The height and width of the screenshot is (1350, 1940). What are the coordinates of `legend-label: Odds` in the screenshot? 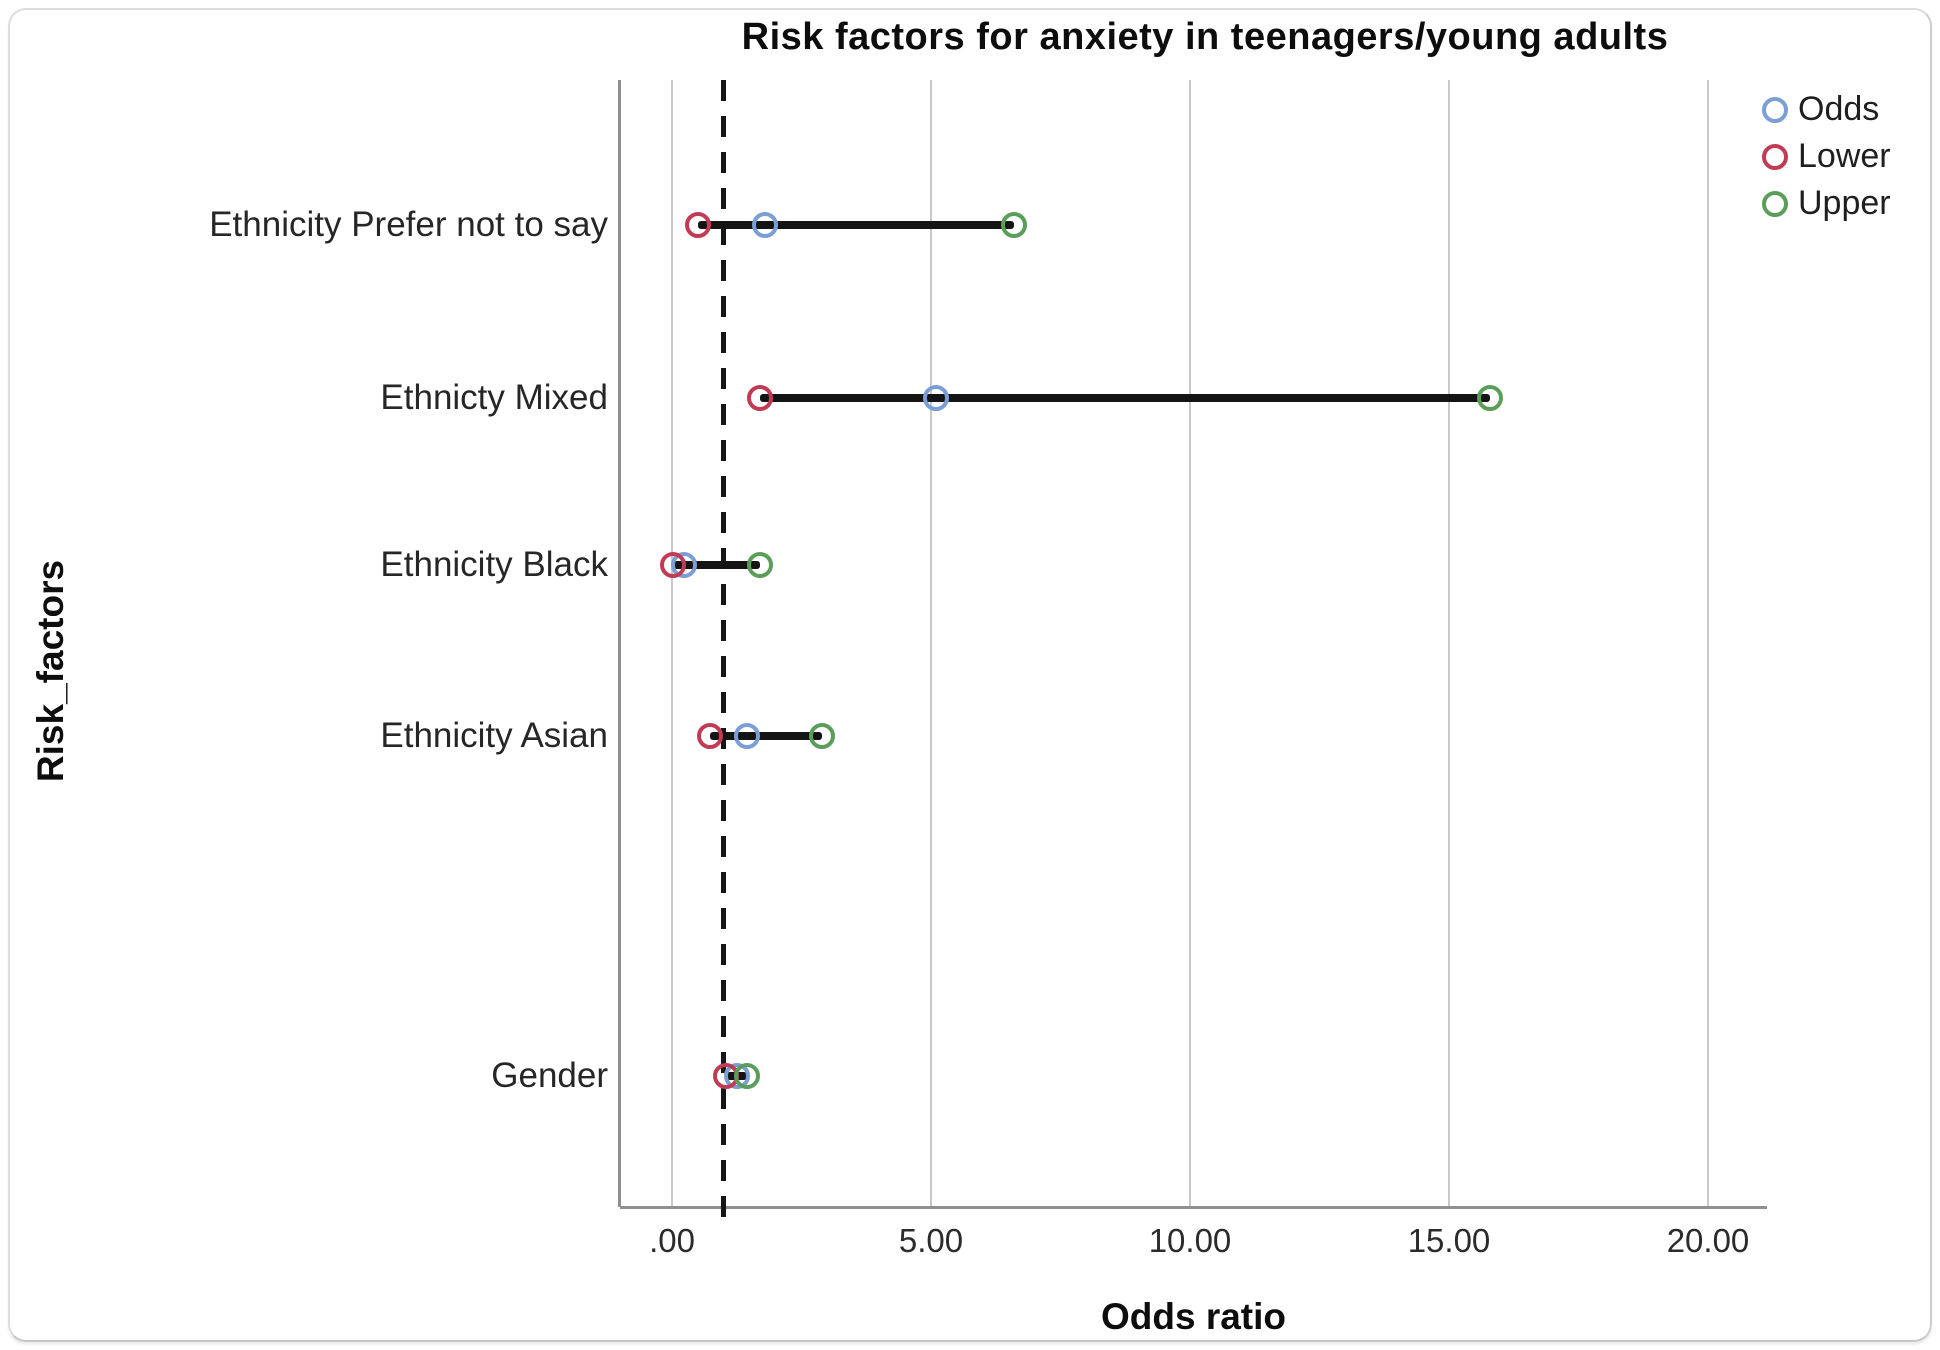 It's located at (1839, 109).